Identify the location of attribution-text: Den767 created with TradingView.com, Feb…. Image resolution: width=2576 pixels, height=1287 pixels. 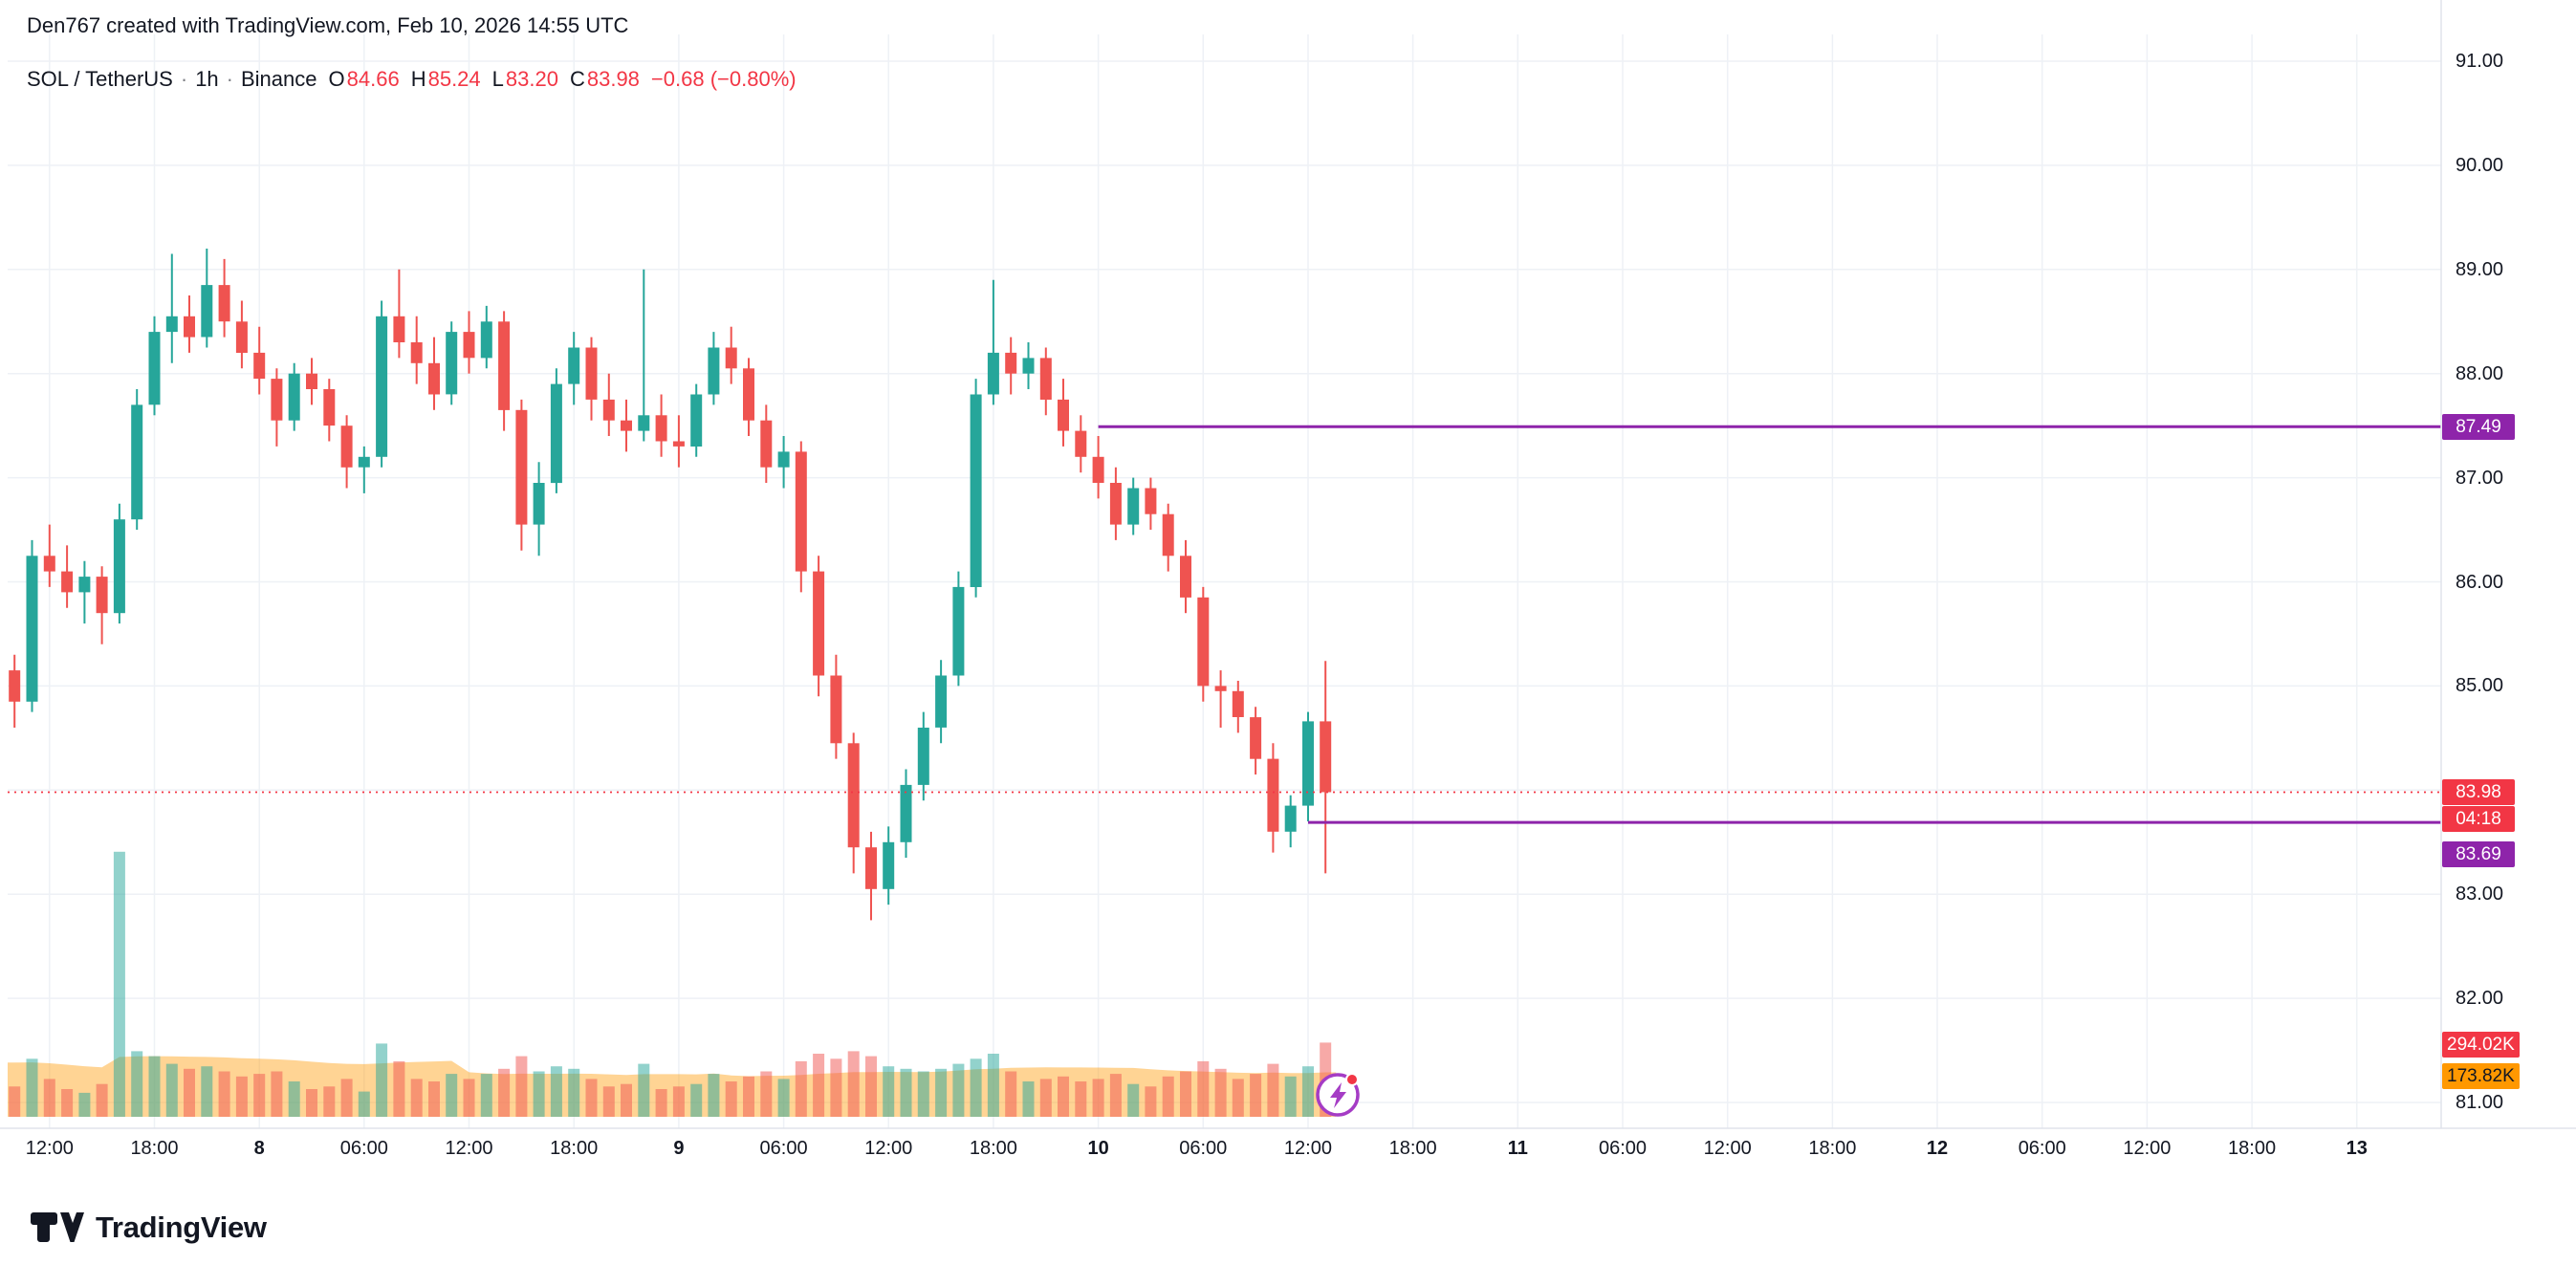
(328, 25).